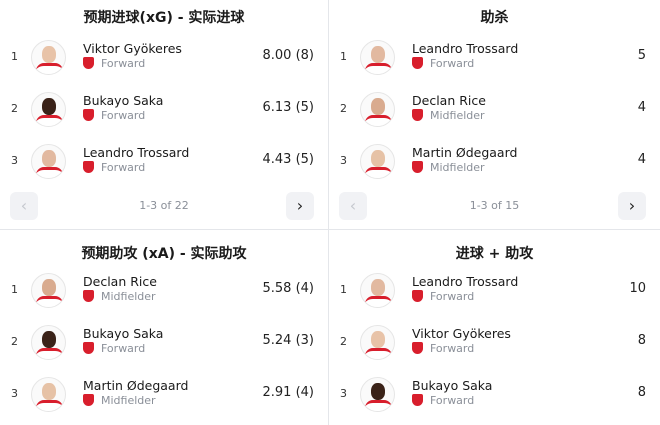 The height and width of the screenshot is (425, 660). Describe the element at coordinates (328, 212) in the screenshot. I see `vertical-divider` at that location.